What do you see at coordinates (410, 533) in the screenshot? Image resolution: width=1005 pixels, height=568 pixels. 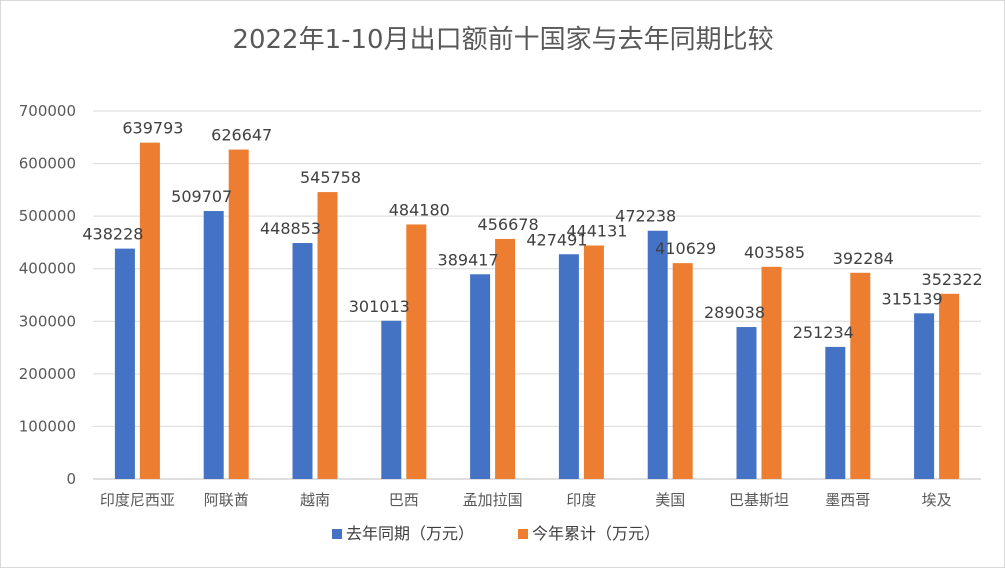 I see `legend-label: 去年同期（万元）` at bounding box center [410, 533].